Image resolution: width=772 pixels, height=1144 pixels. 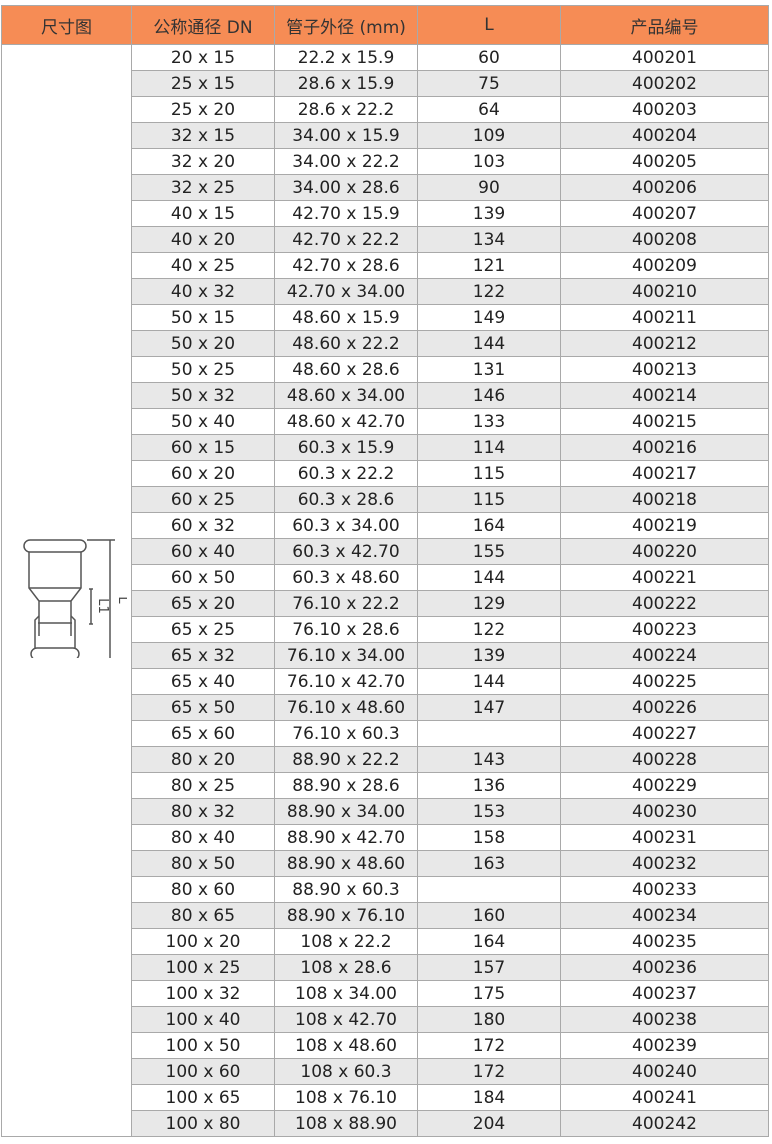 What do you see at coordinates (346, 395) in the screenshot?
I see `cell-outer-diameter: 48.60 x 34.00` at bounding box center [346, 395].